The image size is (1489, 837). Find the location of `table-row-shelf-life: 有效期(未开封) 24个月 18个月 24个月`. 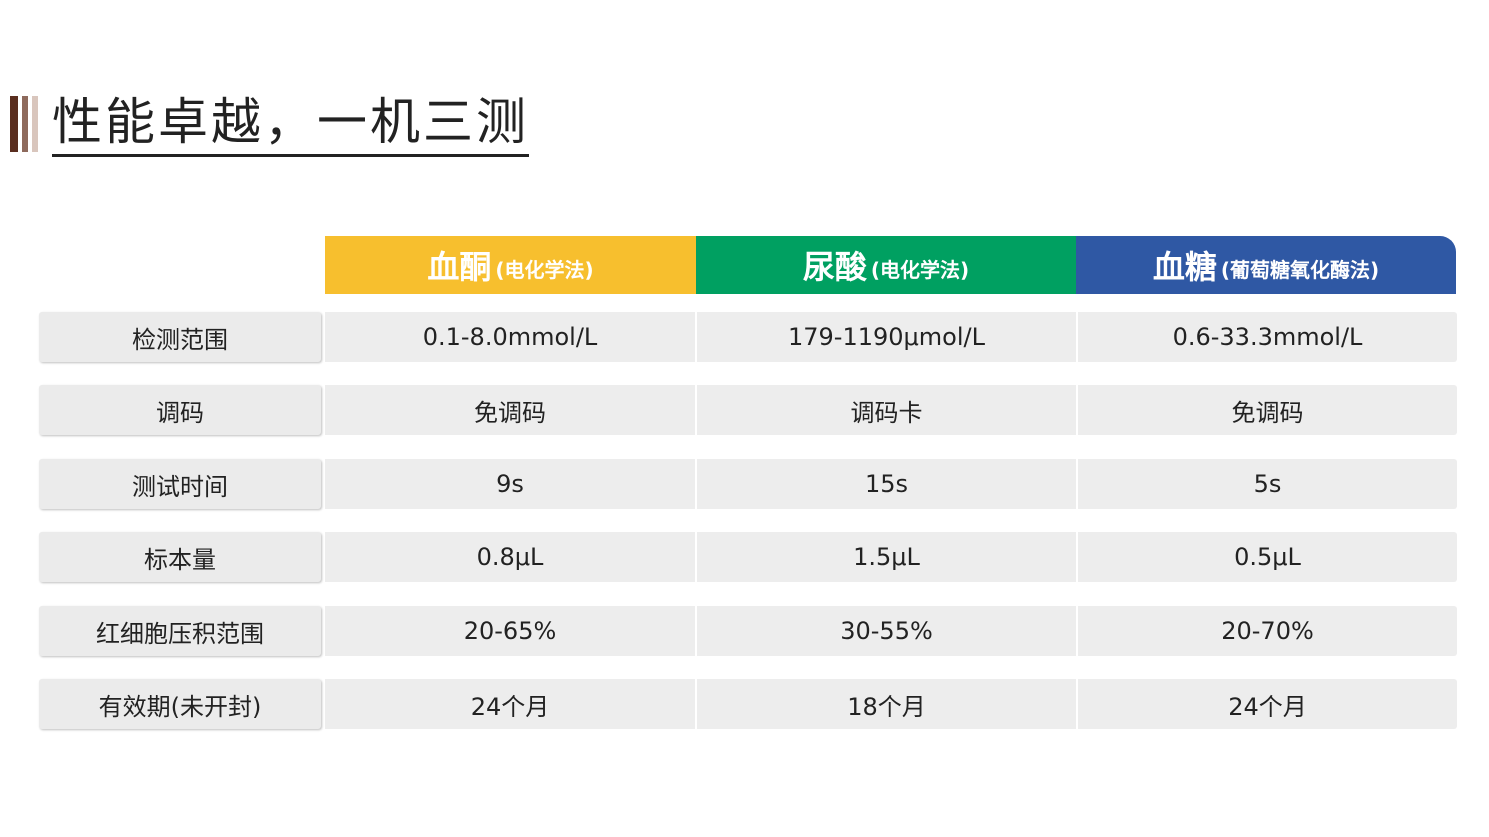

table-row-shelf-life: 有效期(未开封) 24个月 18个月 24个月 is located at coordinates (748, 704).